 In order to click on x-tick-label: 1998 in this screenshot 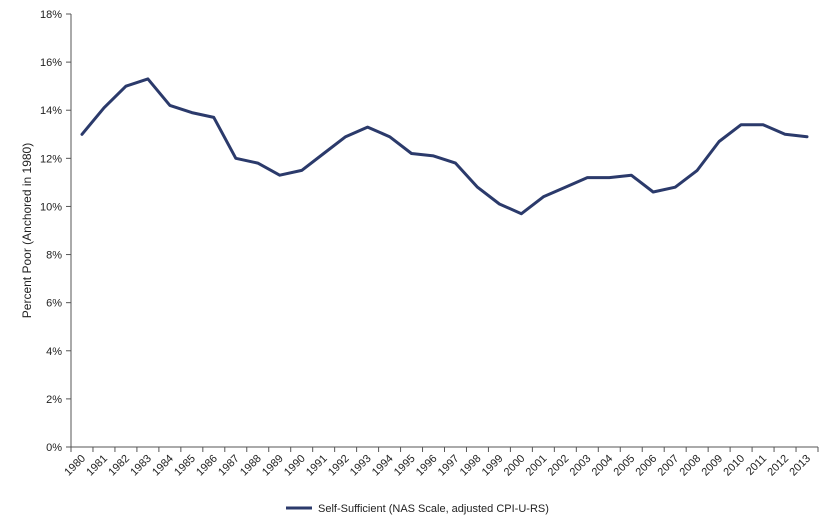, I will do `click(471, 466)`.